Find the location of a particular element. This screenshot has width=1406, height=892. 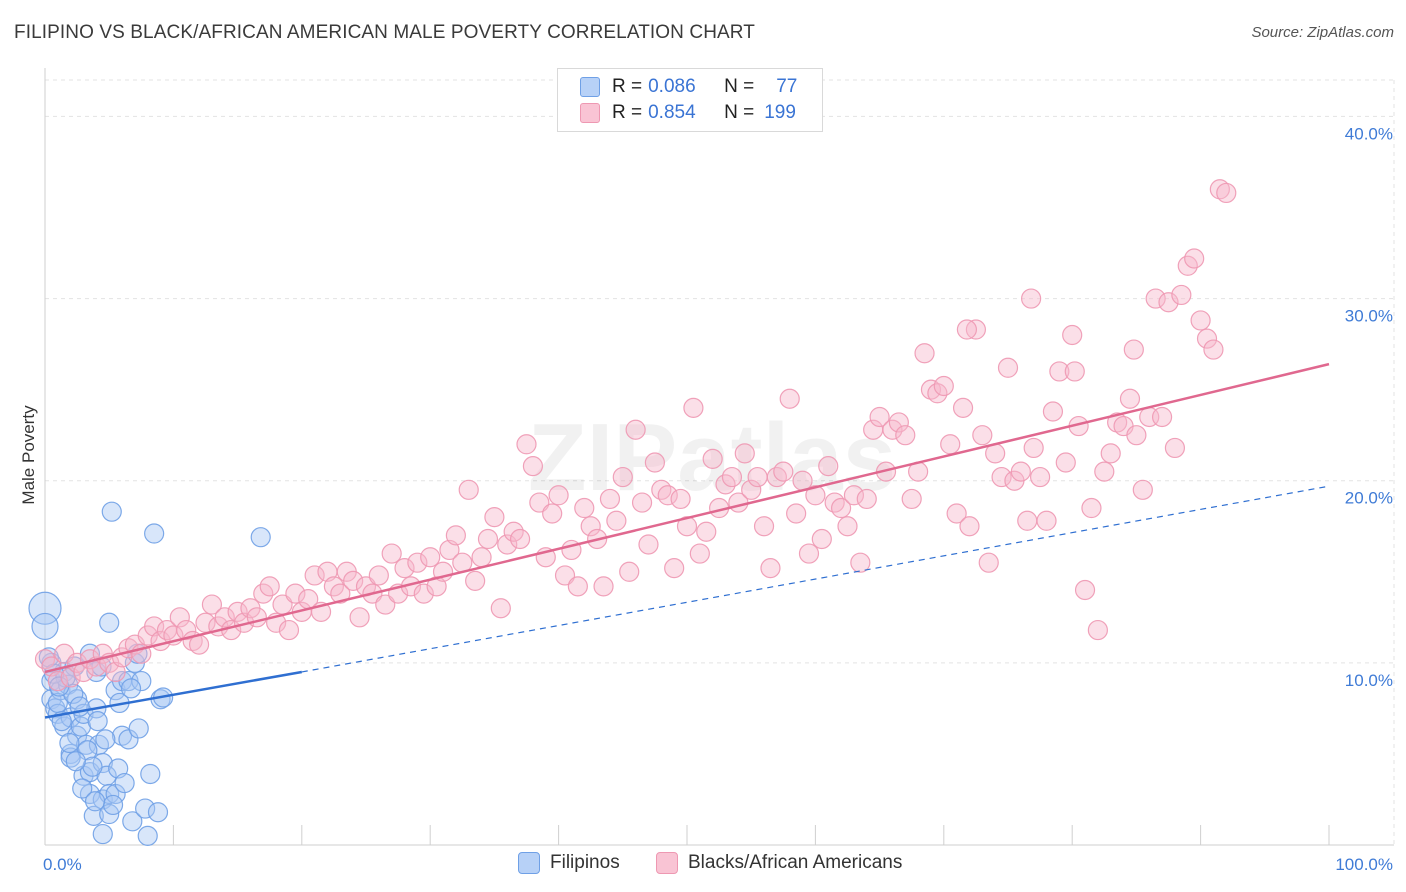

stats-row-filipinos: R = 0.086 N = 77 is located at coordinates (688, 87).